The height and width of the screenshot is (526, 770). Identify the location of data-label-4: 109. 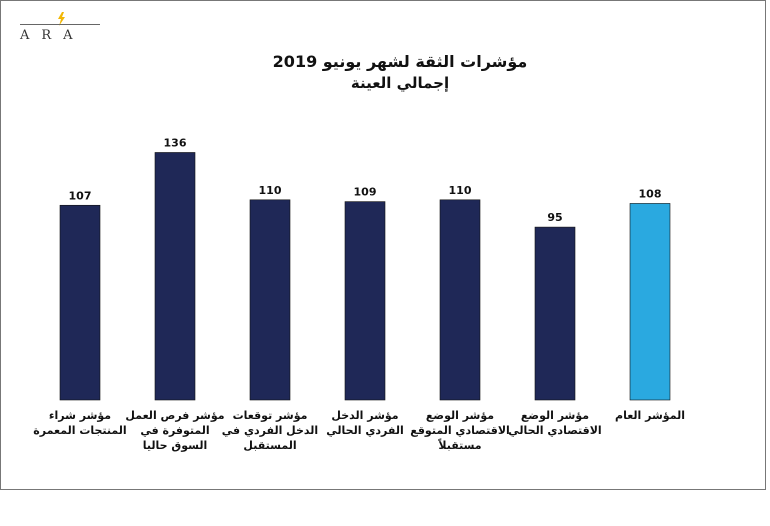
(365, 192).